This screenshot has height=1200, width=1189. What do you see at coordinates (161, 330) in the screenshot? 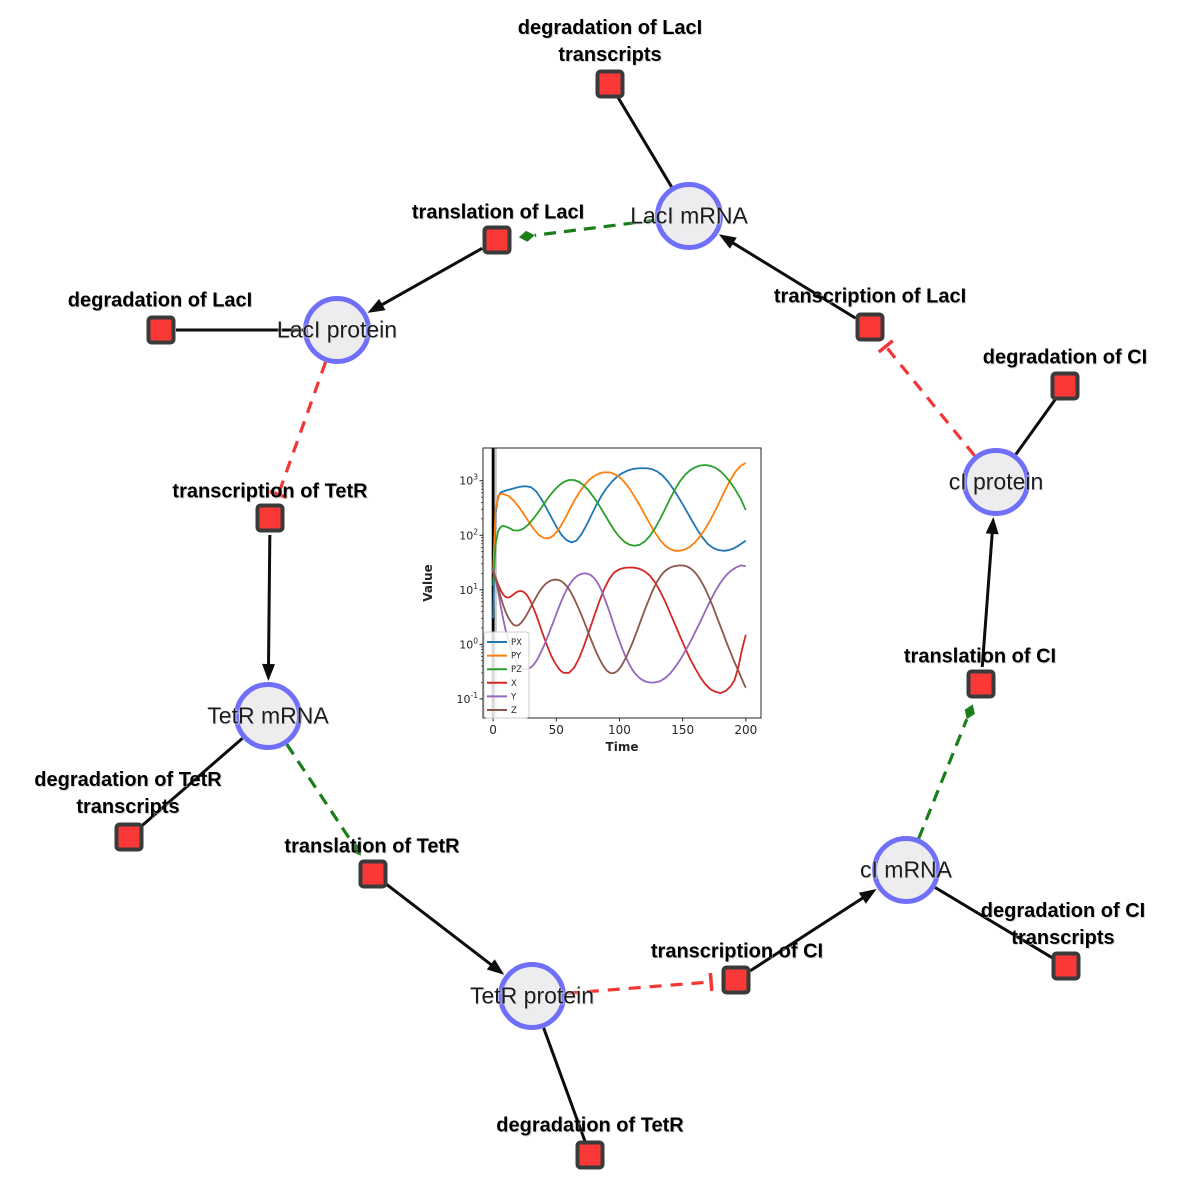
I see `reaction-node-degradation-of-laci` at bounding box center [161, 330].